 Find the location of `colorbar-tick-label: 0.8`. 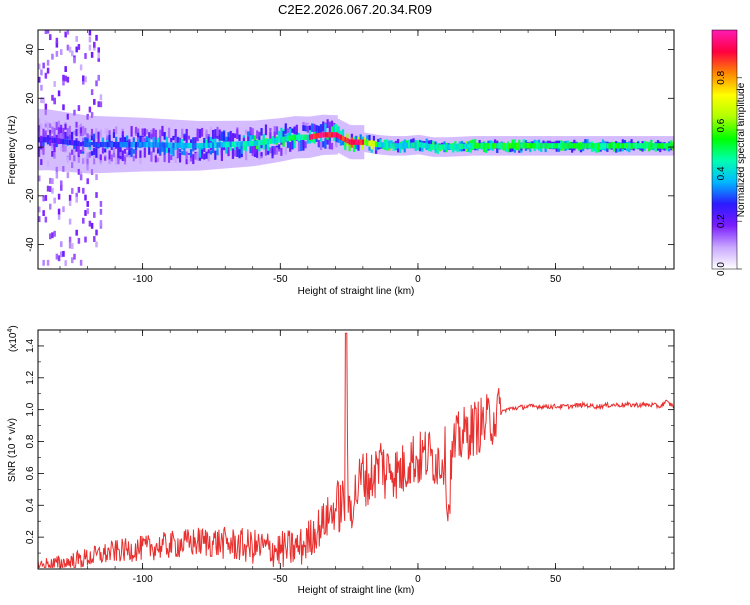

colorbar-tick-label: 0.8 is located at coordinates (721, 77).